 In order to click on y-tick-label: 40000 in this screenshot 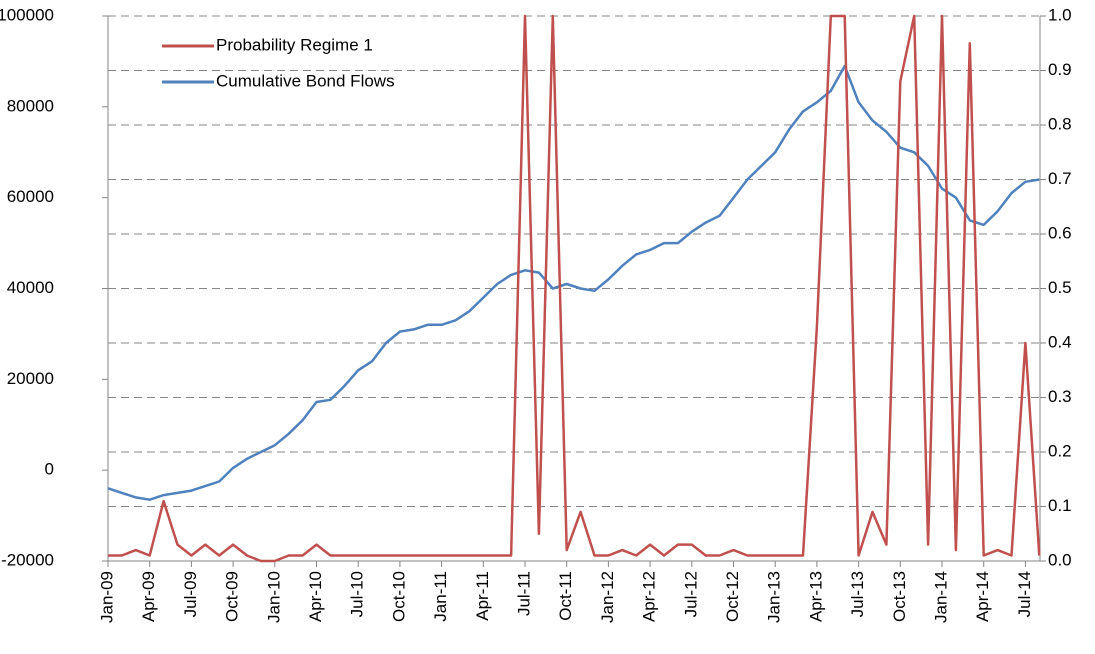, I will do `click(30, 287)`.